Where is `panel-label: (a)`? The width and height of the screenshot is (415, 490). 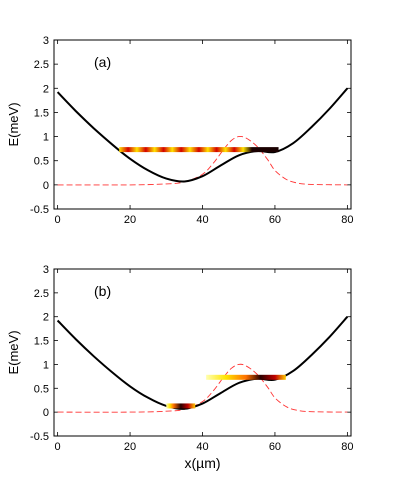 panel-label: (a) is located at coordinates (102, 62).